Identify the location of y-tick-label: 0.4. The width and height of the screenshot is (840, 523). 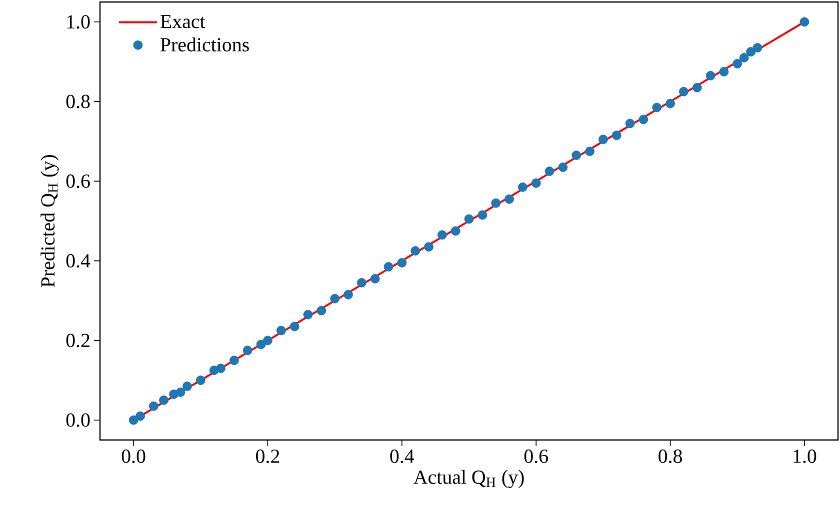
(78, 261).